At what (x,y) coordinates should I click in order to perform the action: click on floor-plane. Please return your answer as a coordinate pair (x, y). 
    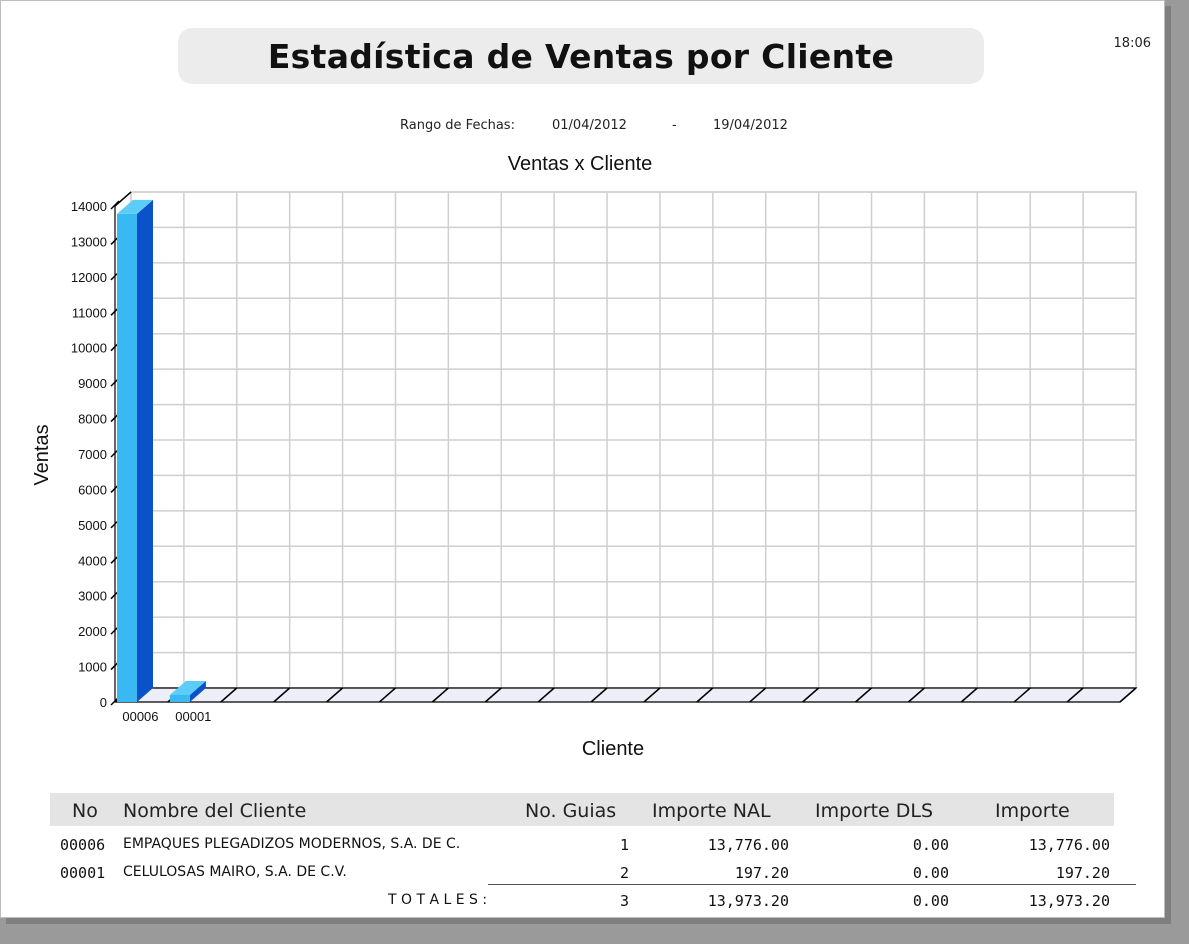
    Looking at the image, I should click on (625, 695).